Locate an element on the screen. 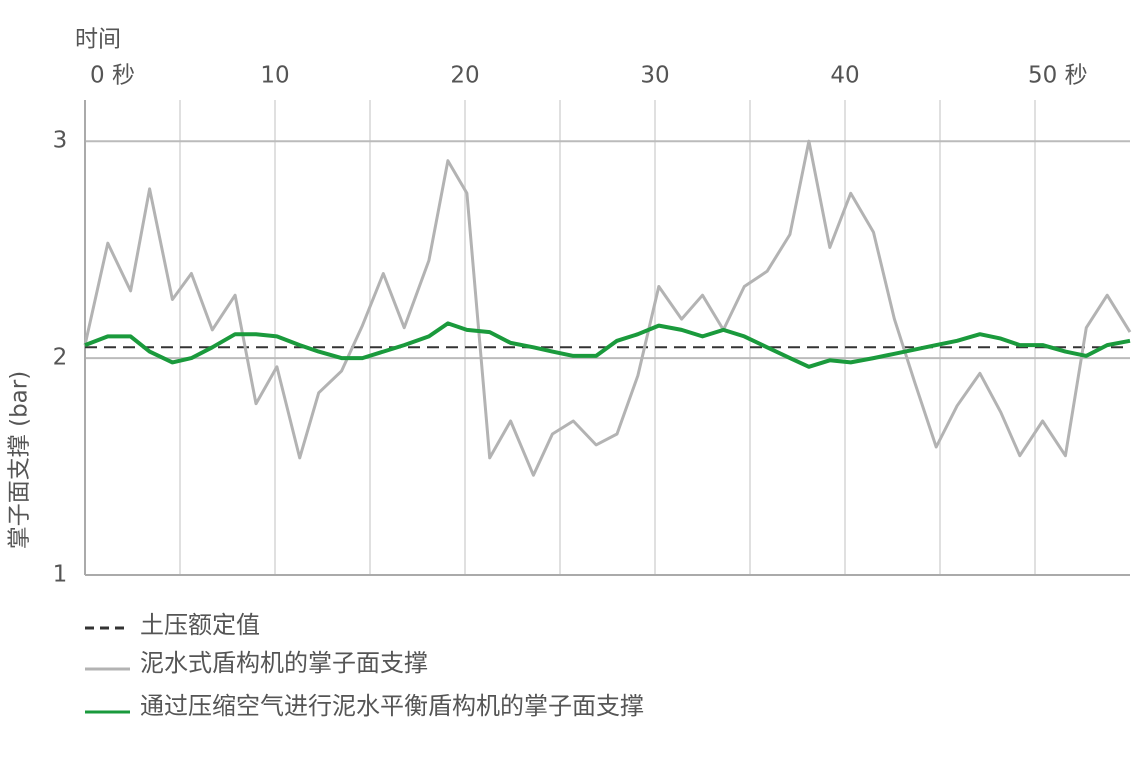 The width and height of the screenshot is (1140, 759). y-tick-label: 2 is located at coordinates (60, 358).